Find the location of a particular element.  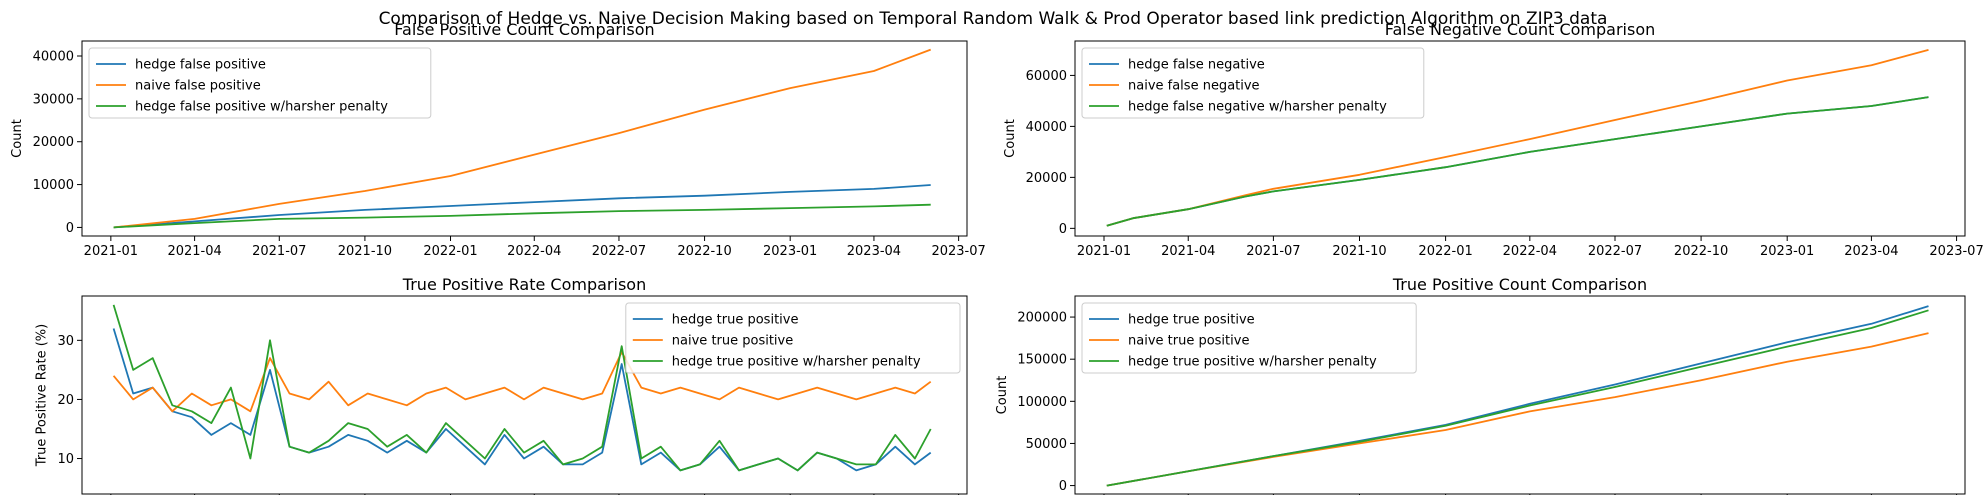

legend-entry: naive false negative is located at coordinates (1194, 86).